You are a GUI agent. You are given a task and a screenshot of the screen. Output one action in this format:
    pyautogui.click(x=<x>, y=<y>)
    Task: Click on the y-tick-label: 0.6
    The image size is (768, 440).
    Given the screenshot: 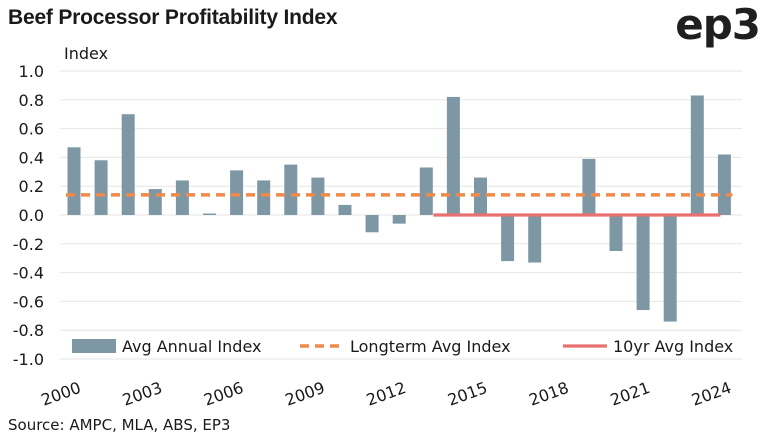 What is the action you would take?
    pyautogui.click(x=31, y=129)
    